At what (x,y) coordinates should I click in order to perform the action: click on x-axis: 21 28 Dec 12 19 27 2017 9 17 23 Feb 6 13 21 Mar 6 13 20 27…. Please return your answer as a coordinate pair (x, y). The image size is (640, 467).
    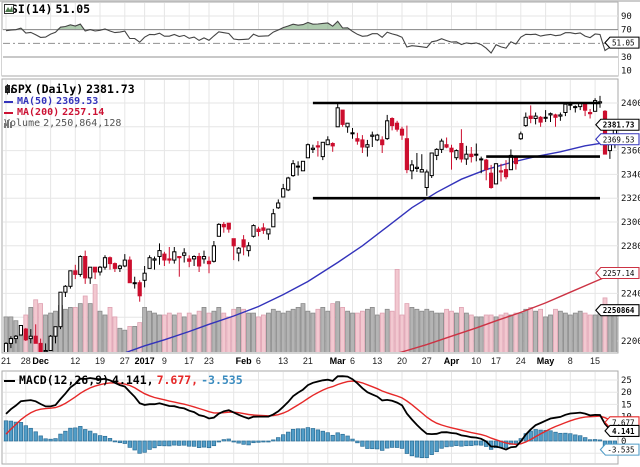
    Looking at the image, I should click on (320, 363).